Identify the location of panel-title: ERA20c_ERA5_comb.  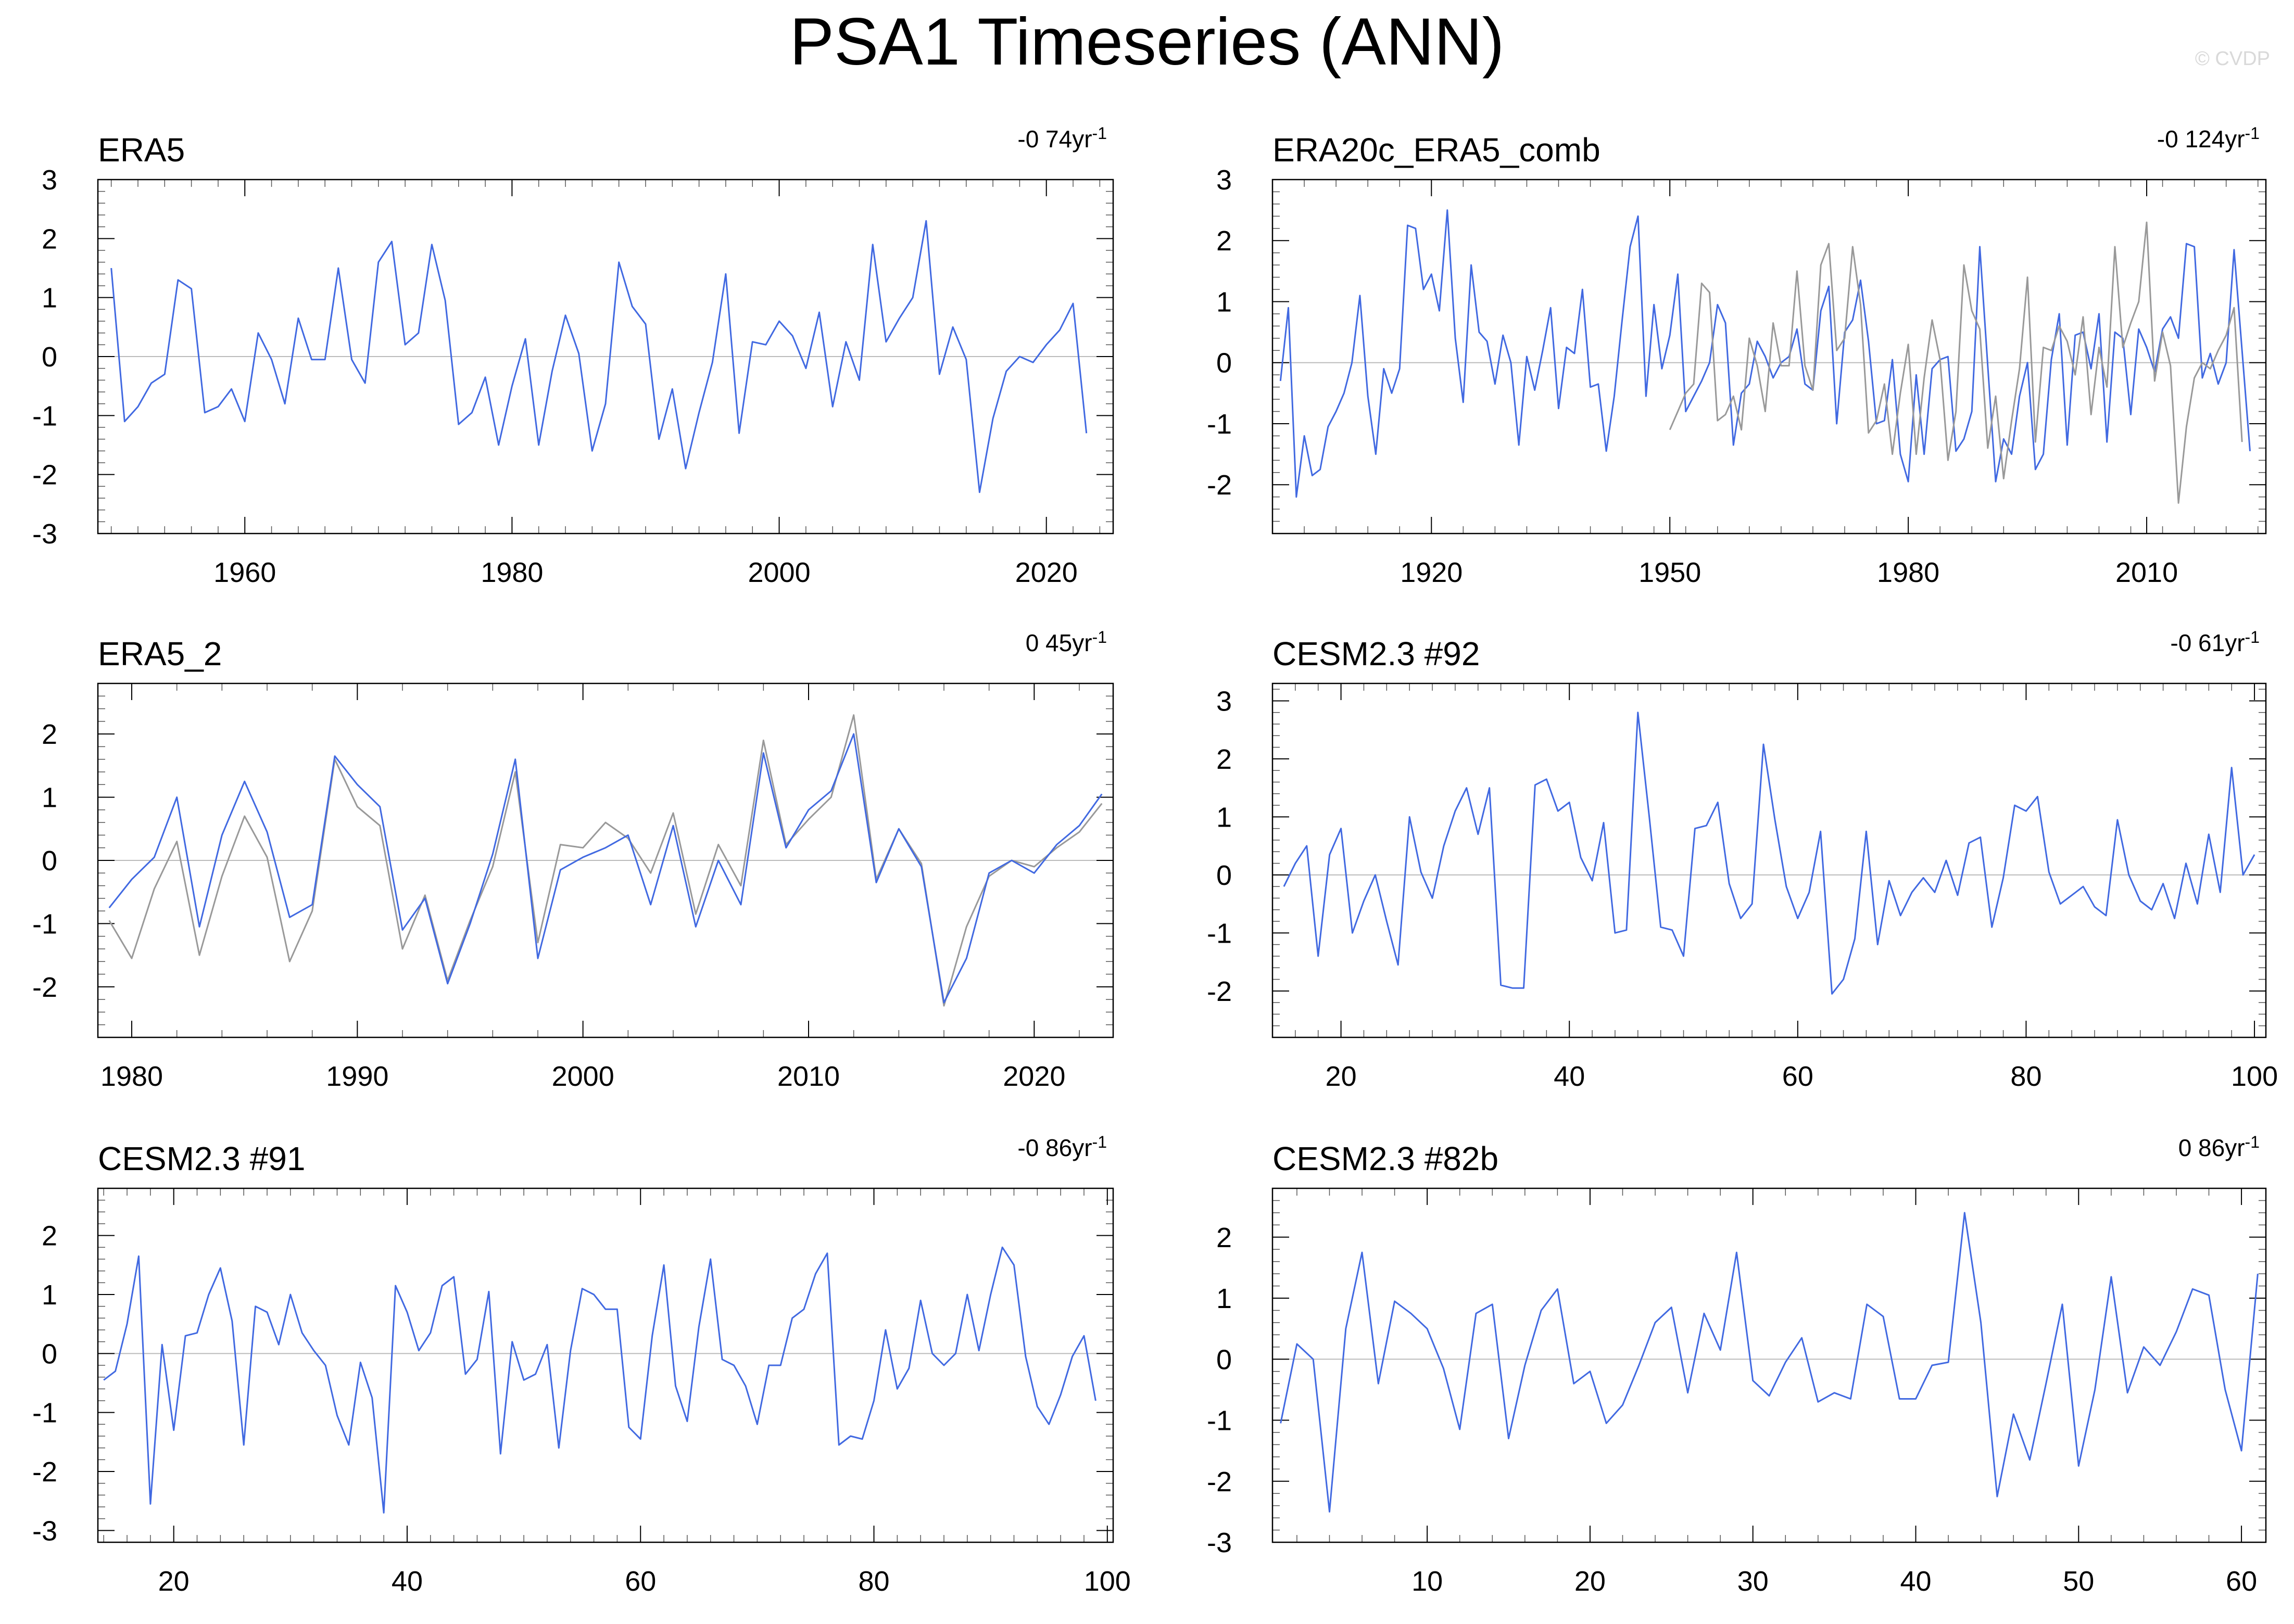
(1436, 150).